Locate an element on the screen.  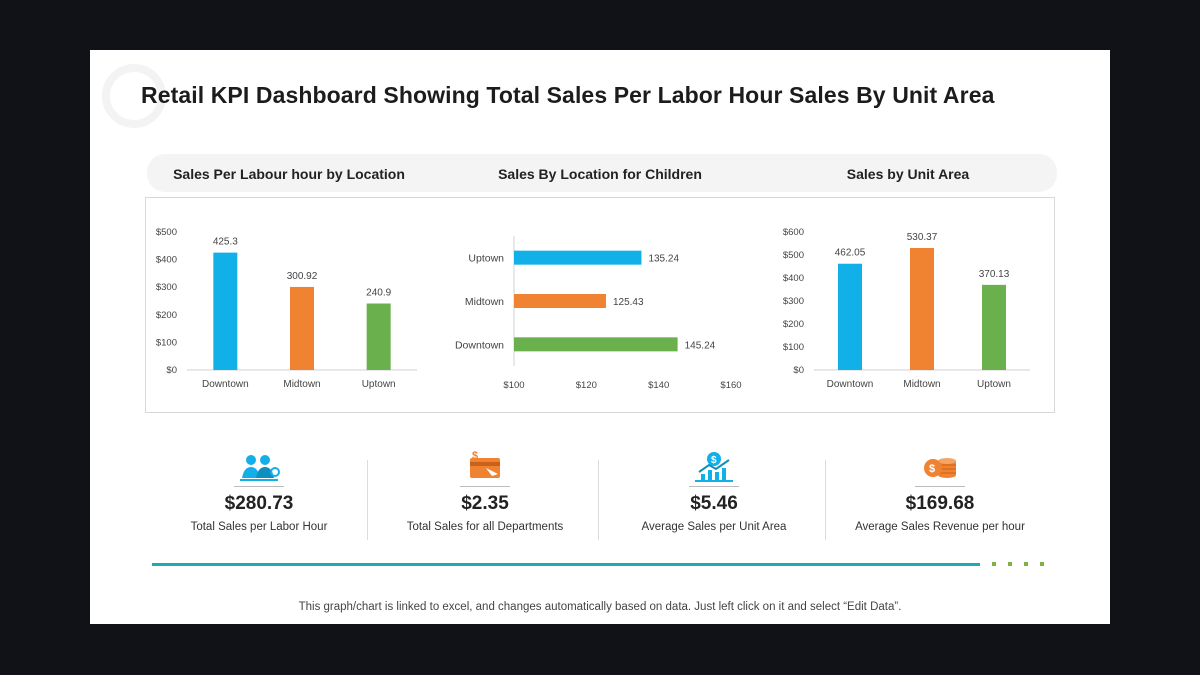
dollar-card-icon: $ is located at coordinates (485, 467).